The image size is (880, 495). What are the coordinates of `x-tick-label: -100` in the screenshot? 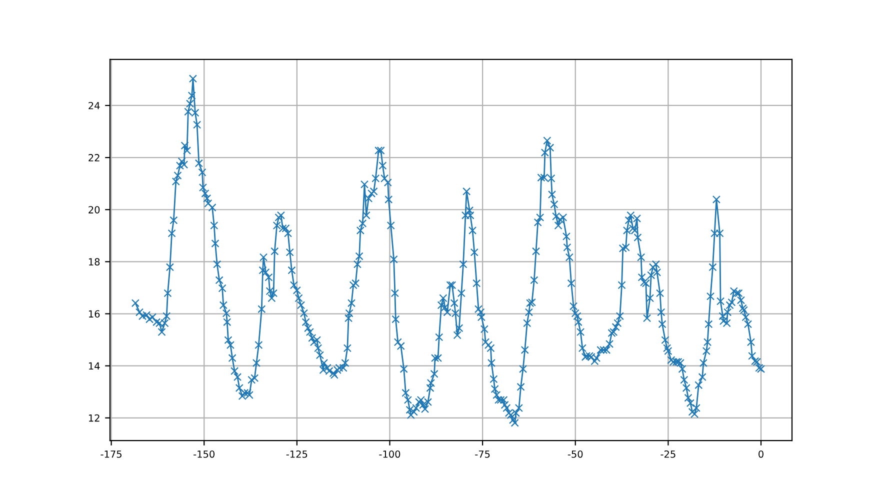 It's located at (389, 454).